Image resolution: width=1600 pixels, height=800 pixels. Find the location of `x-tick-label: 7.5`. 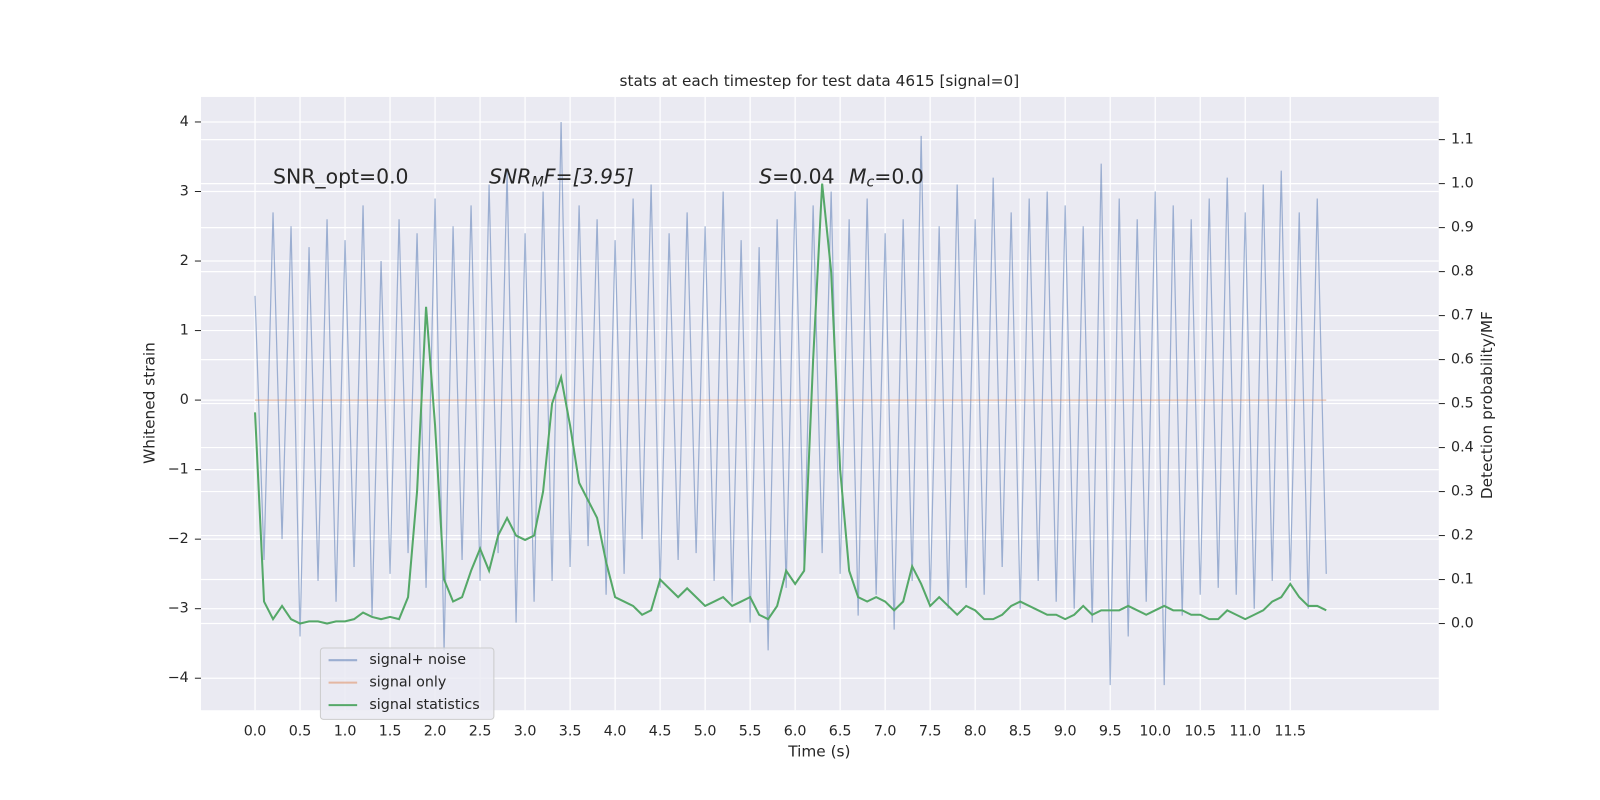

x-tick-label: 7.5 is located at coordinates (930, 732).